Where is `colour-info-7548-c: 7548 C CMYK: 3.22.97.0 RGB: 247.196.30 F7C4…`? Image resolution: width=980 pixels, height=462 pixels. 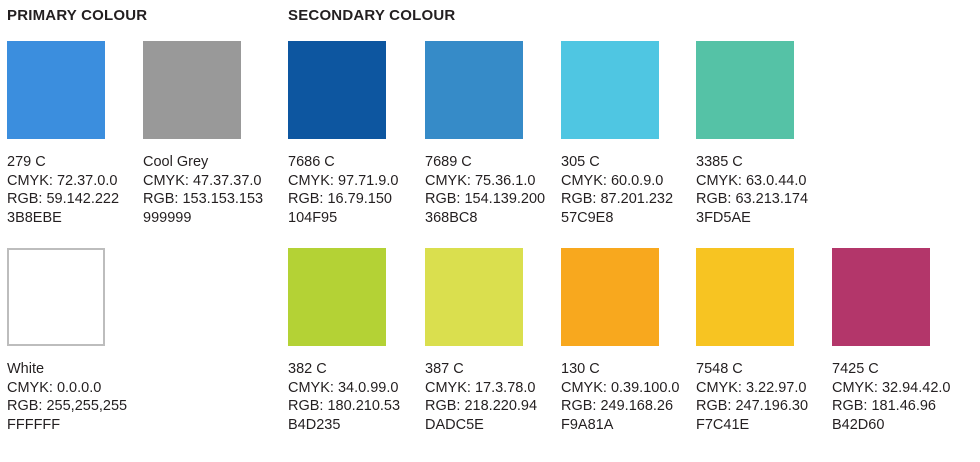 colour-info-7548-c: 7548 C CMYK: 3.22.97.0 RGB: 247.196.30 F7C4… is located at coordinates (752, 397).